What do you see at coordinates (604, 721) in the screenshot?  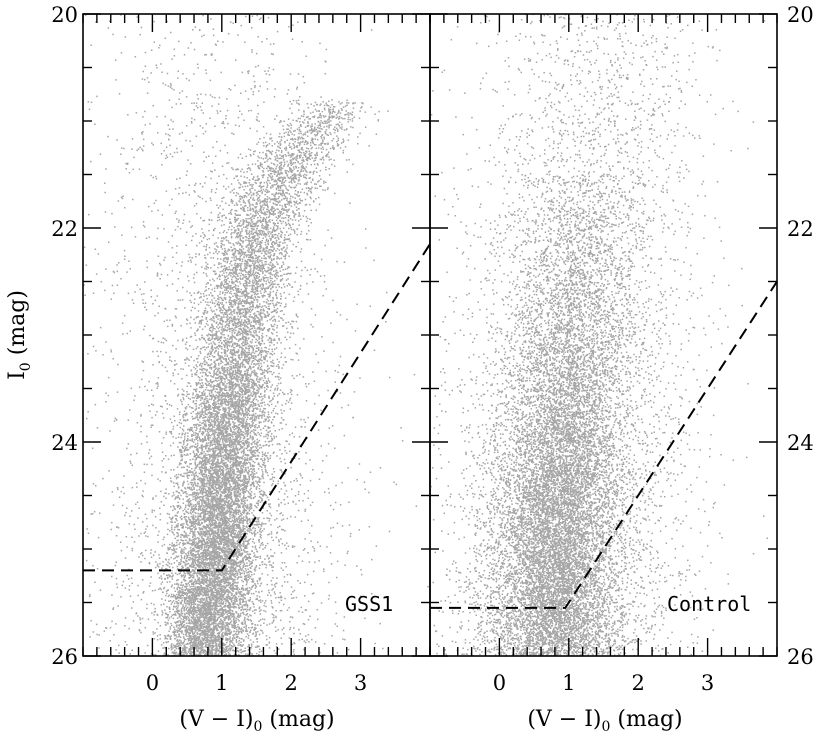 I see `x-axis-label-right: (V − I)0 (mag)` at bounding box center [604, 721].